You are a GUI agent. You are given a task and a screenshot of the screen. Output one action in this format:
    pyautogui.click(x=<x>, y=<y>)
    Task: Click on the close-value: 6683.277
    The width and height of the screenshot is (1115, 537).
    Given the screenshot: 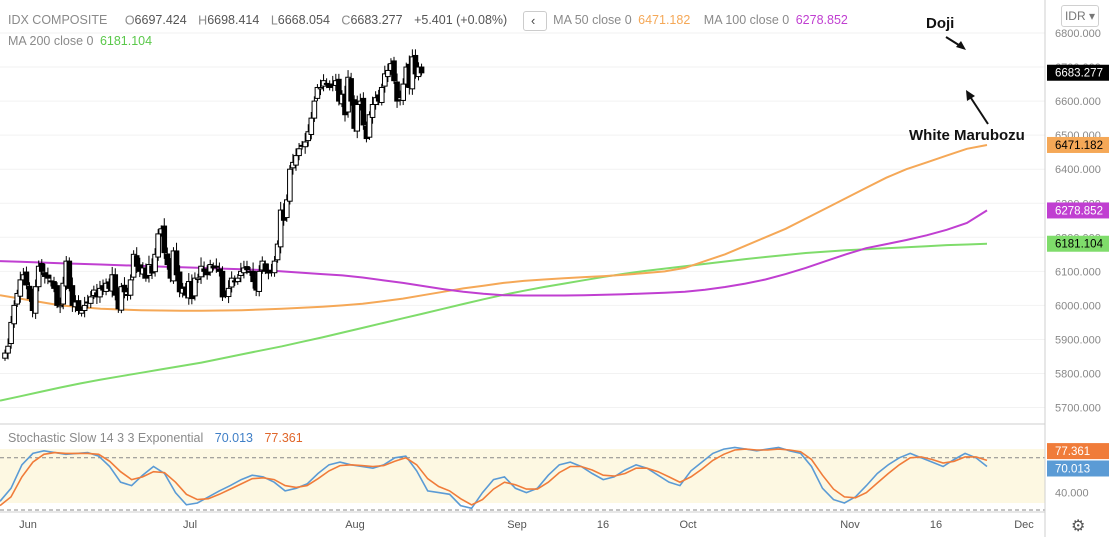 What is the action you would take?
    pyautogui.click(x=376, y=20)
    